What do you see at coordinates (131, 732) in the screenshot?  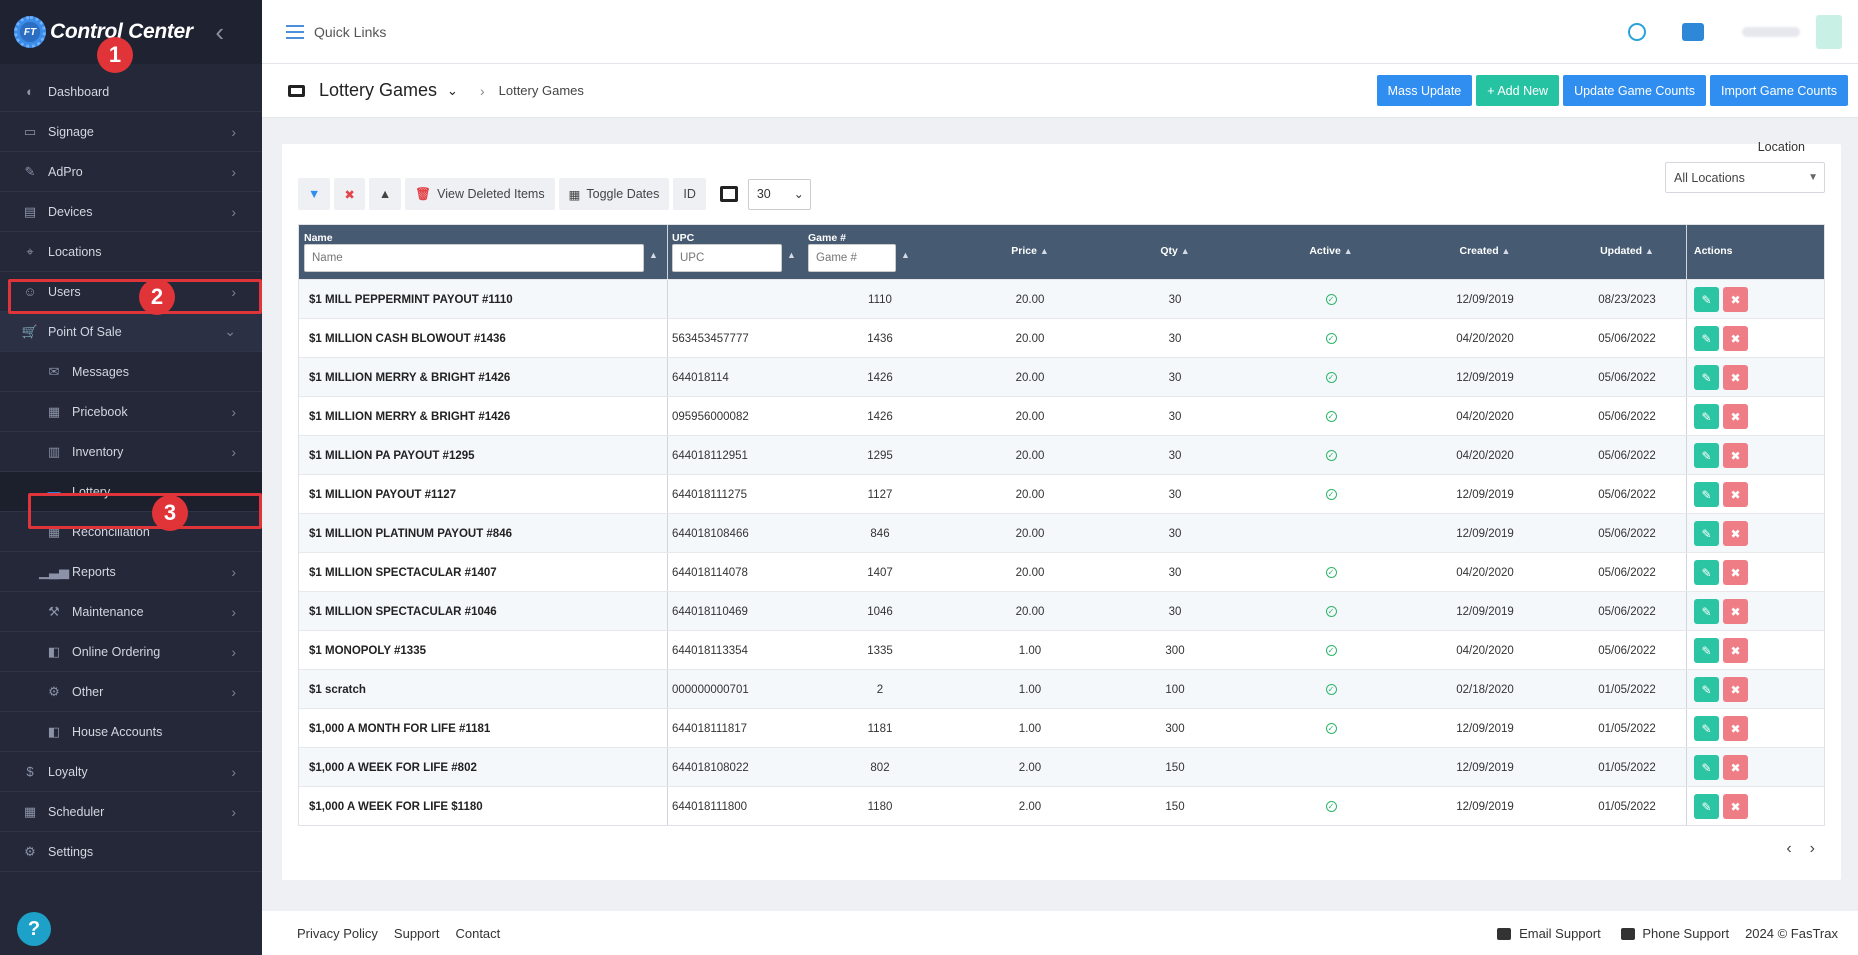 I see `sidebar-item-house-accounts: ◧ House Accounts` at bounding box center [131, 732].